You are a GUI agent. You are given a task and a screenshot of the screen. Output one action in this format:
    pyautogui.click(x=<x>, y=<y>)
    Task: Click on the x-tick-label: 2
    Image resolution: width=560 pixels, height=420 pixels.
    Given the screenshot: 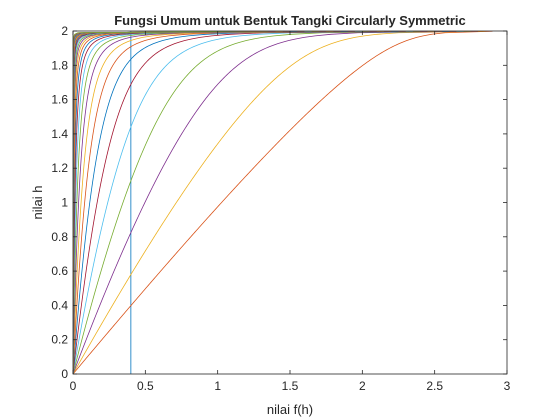 What is the action you would take?
    pyautogui.click(x=362, y=386)
    